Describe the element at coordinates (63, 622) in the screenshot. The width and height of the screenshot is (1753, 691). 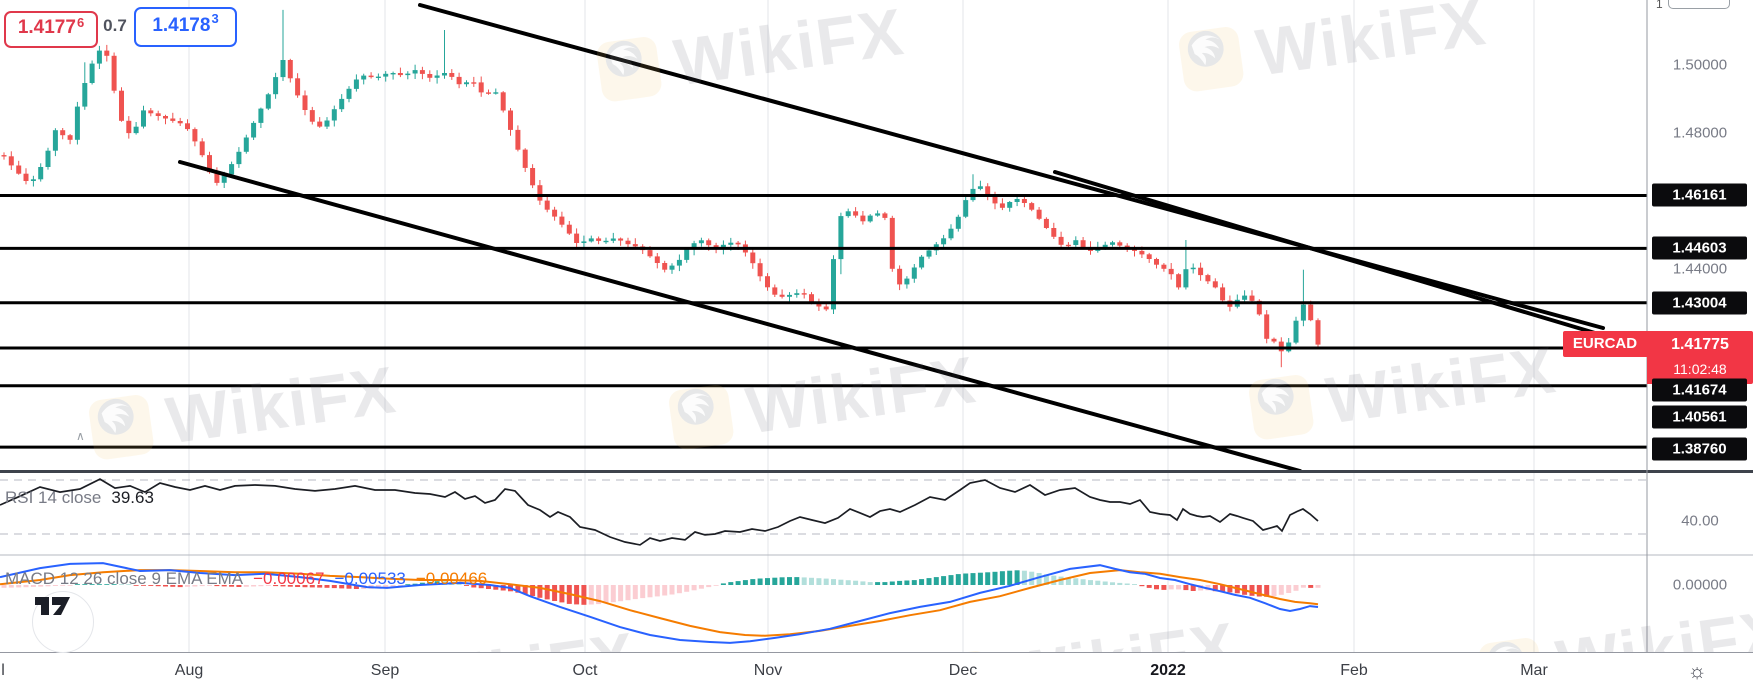
I see `tradingview-logo` at that location.